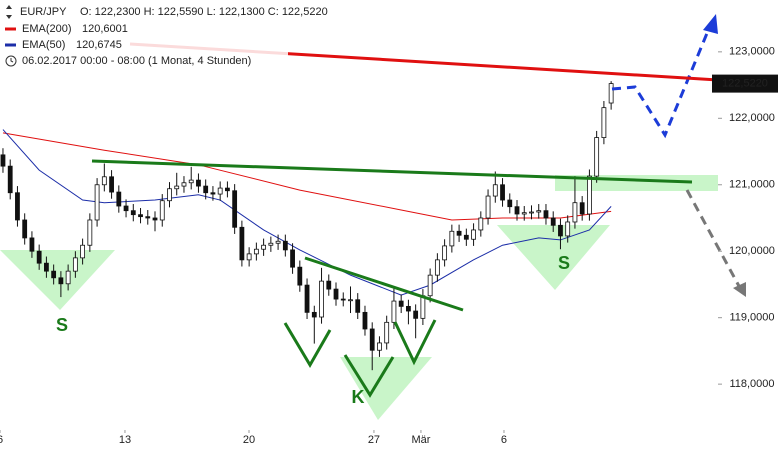 Image resolution: width=780 pixels, height=451 pixels. I want to click on legend-label: EMA(200), so click(47, 29).